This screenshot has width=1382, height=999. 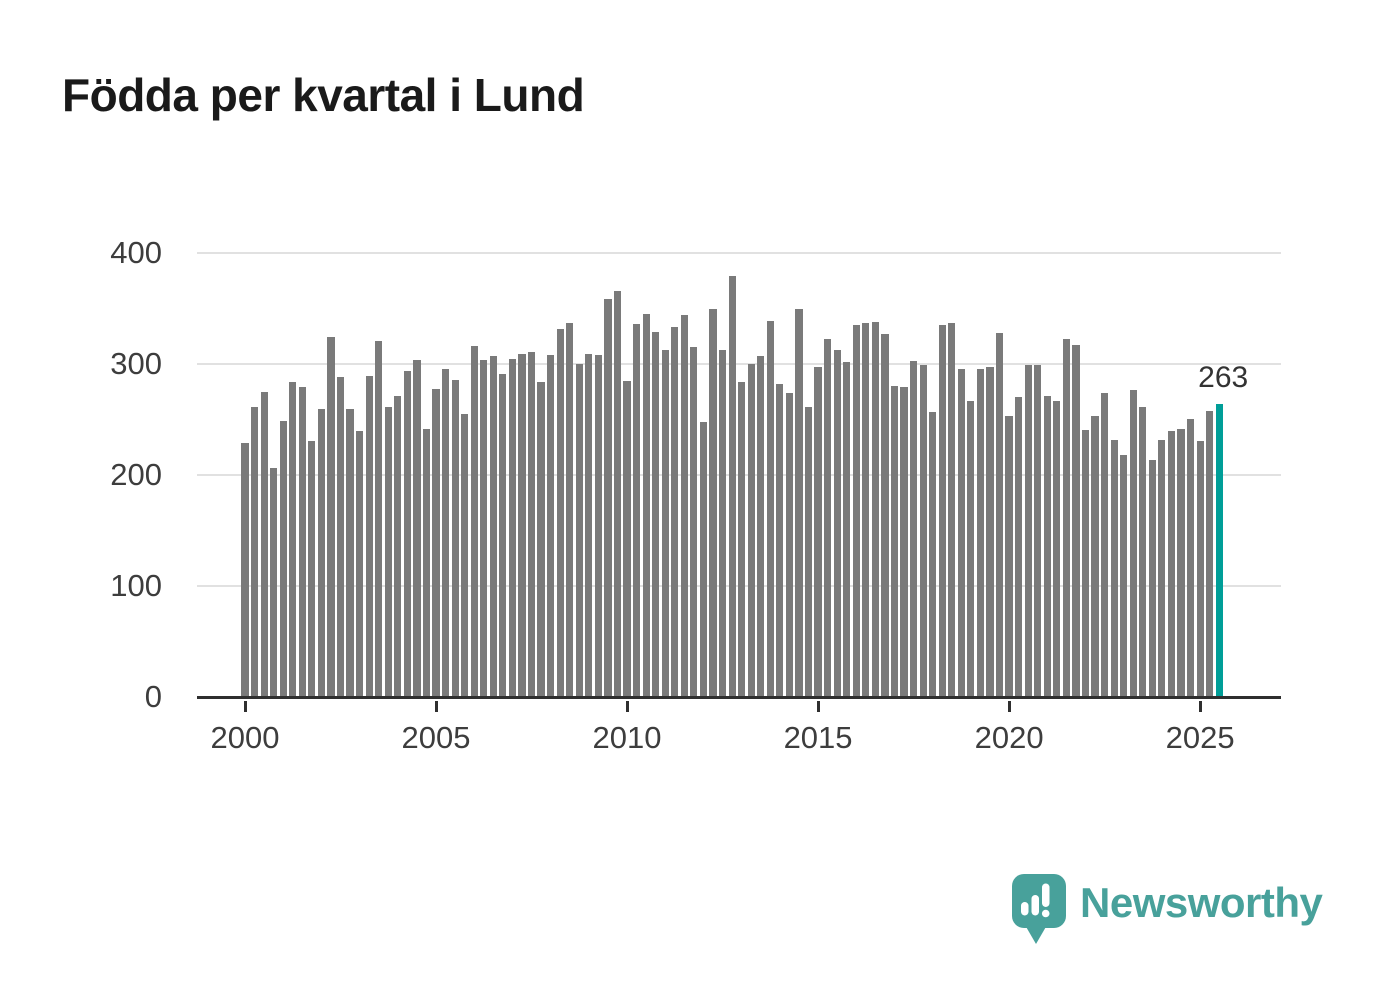 I want to click on x-axis-tick-label: 2025, so click(x=1200, y=737).